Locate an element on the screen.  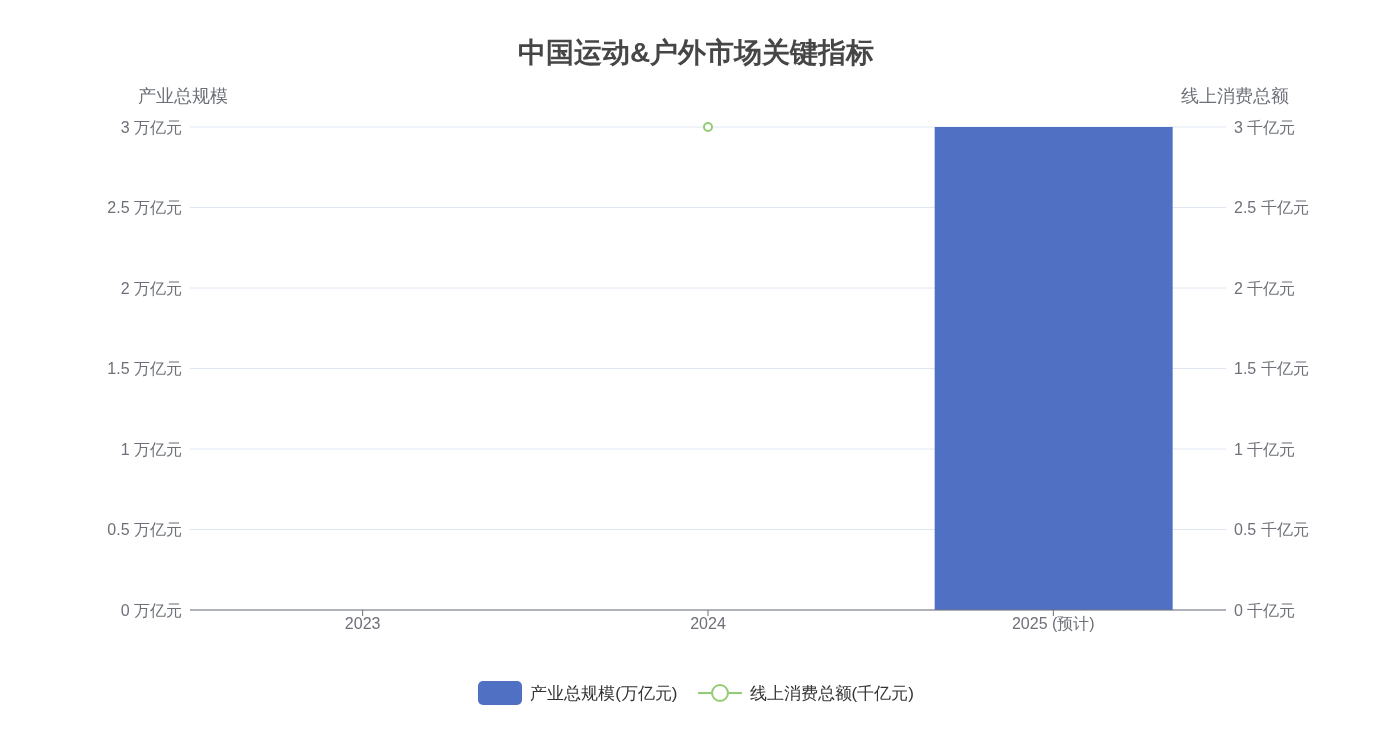
y2-tick-label: 1 千亿元 is located at coordinates (1265, 449).